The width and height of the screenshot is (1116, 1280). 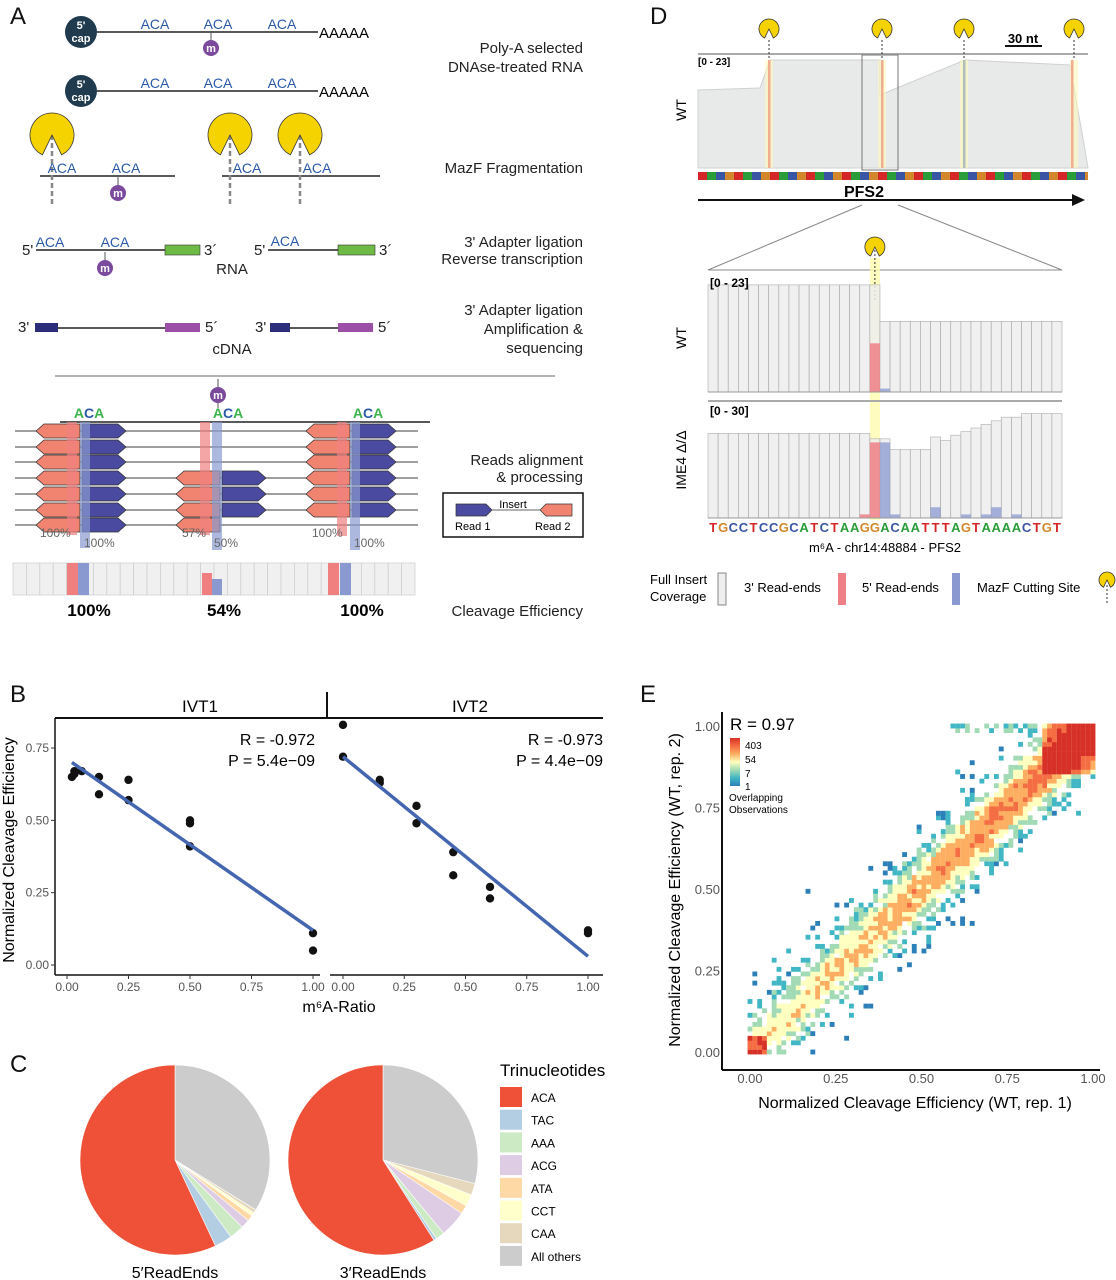 What do you see at coordinates (190, 820) in the screenshot?
I see `data-point` at bounding box center [190, 820].